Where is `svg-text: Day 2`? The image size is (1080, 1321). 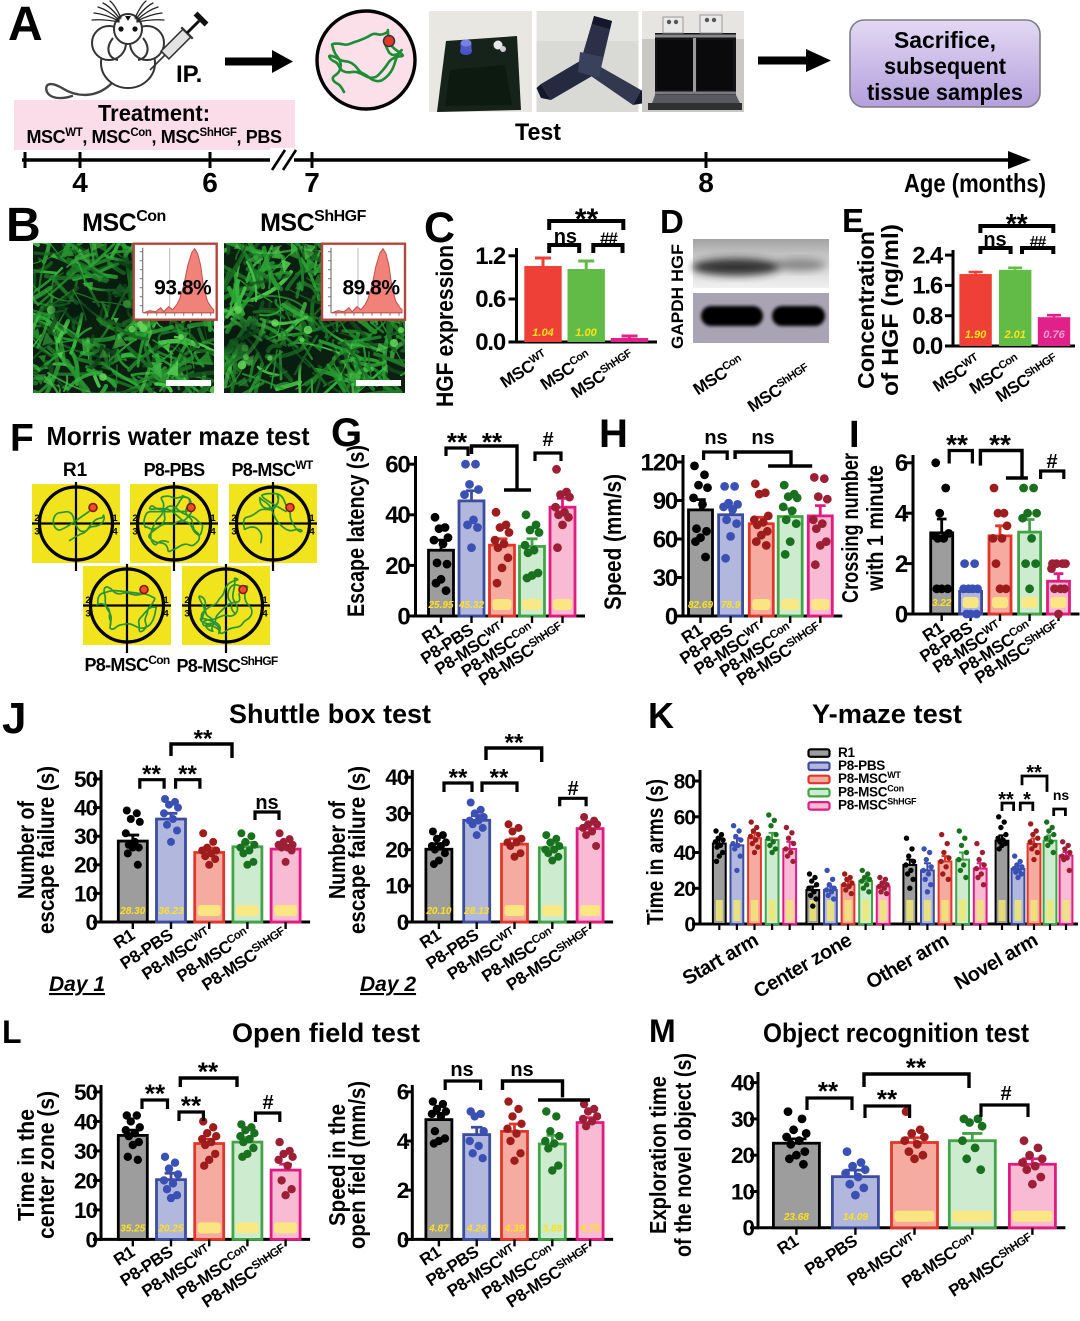 svg-text: Day 2 is located at coordinates (388, 984).